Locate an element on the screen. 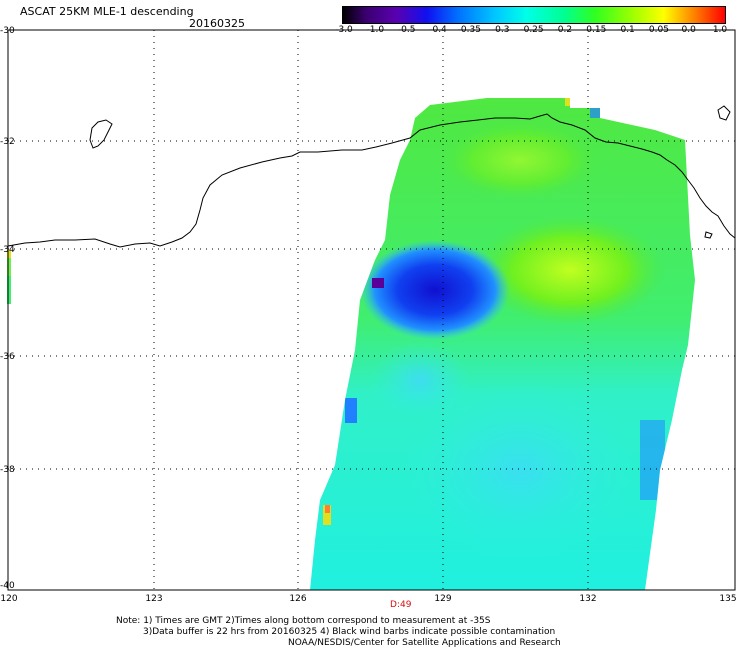 Image resolution: width=740 pixels, height=650 pixels. product-date: 20160325 is located at coordinates (217, 23).